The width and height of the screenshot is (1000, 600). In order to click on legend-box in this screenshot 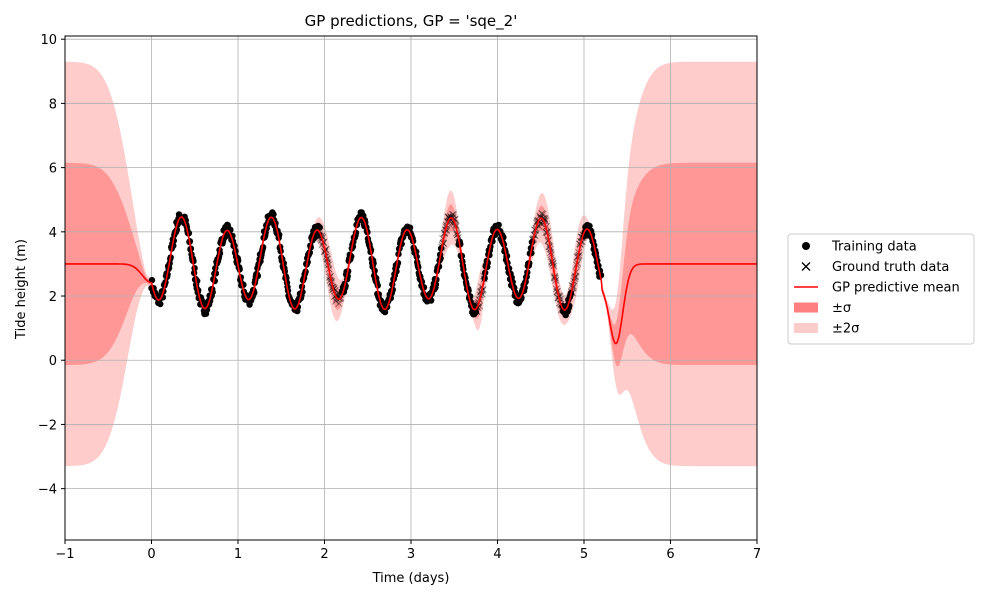, I will do `click(881, 289)`.